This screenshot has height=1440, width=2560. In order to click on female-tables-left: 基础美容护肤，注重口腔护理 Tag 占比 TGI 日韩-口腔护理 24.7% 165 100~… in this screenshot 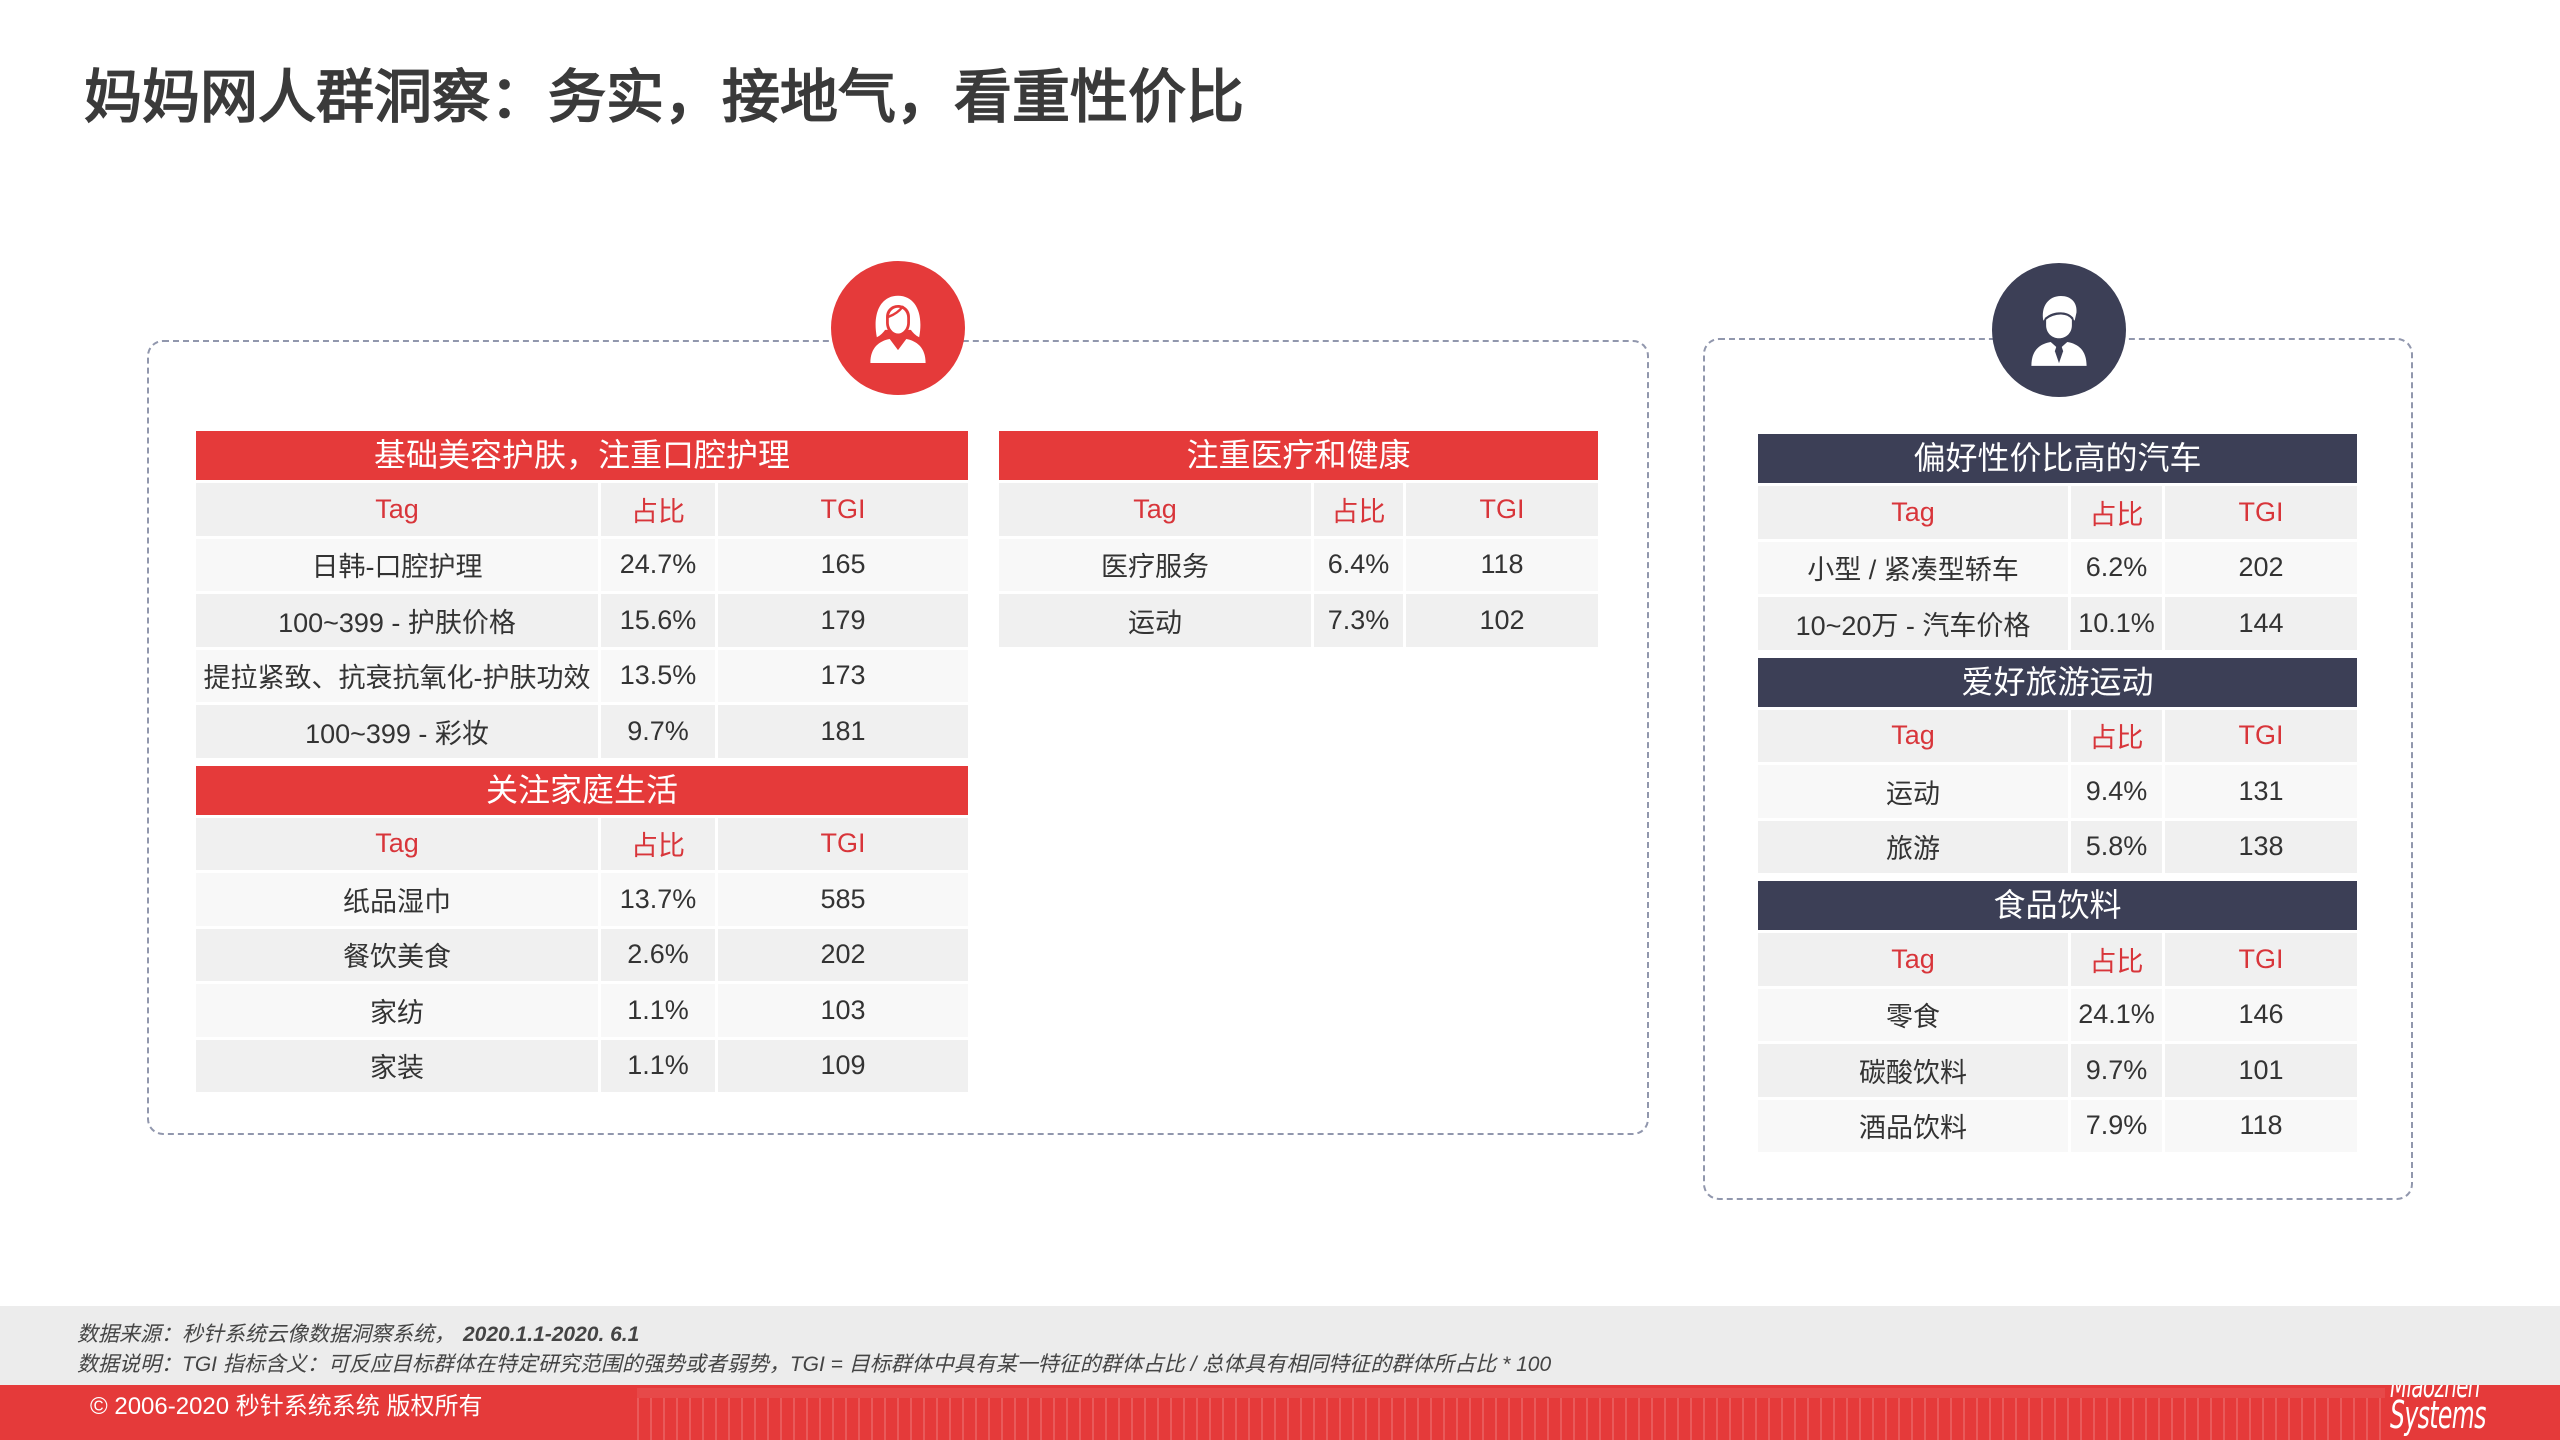, I will do `click(582, 761)`.